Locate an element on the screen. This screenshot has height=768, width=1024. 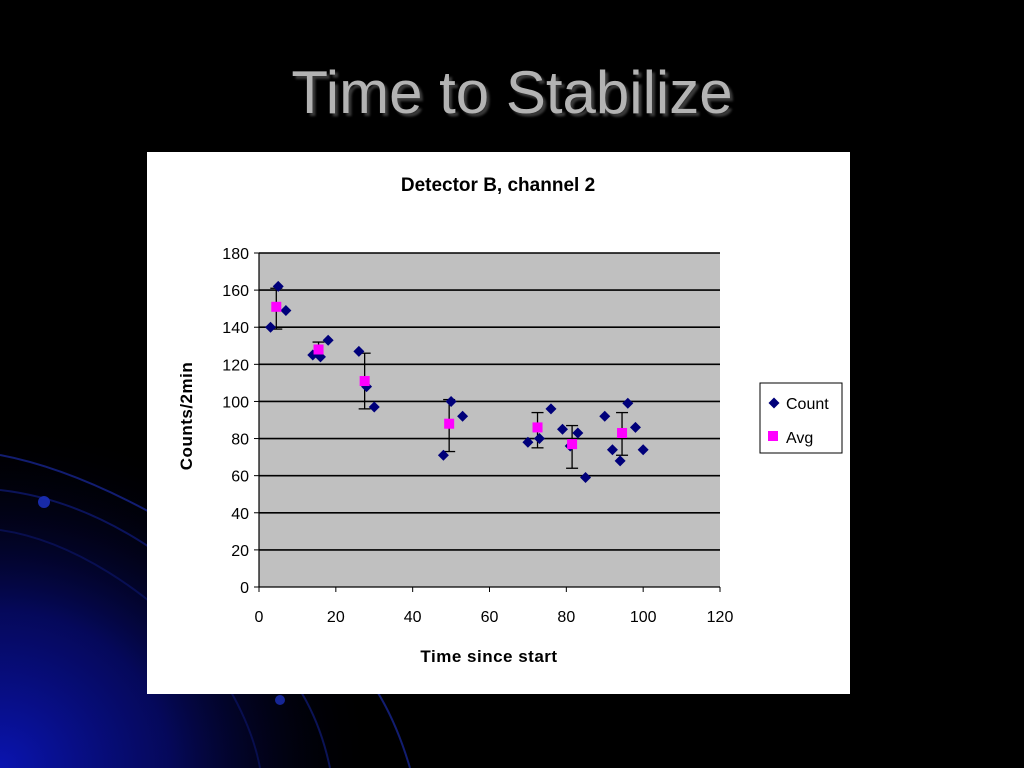
legend-count-label: Count is located at coordinates (807, 404).